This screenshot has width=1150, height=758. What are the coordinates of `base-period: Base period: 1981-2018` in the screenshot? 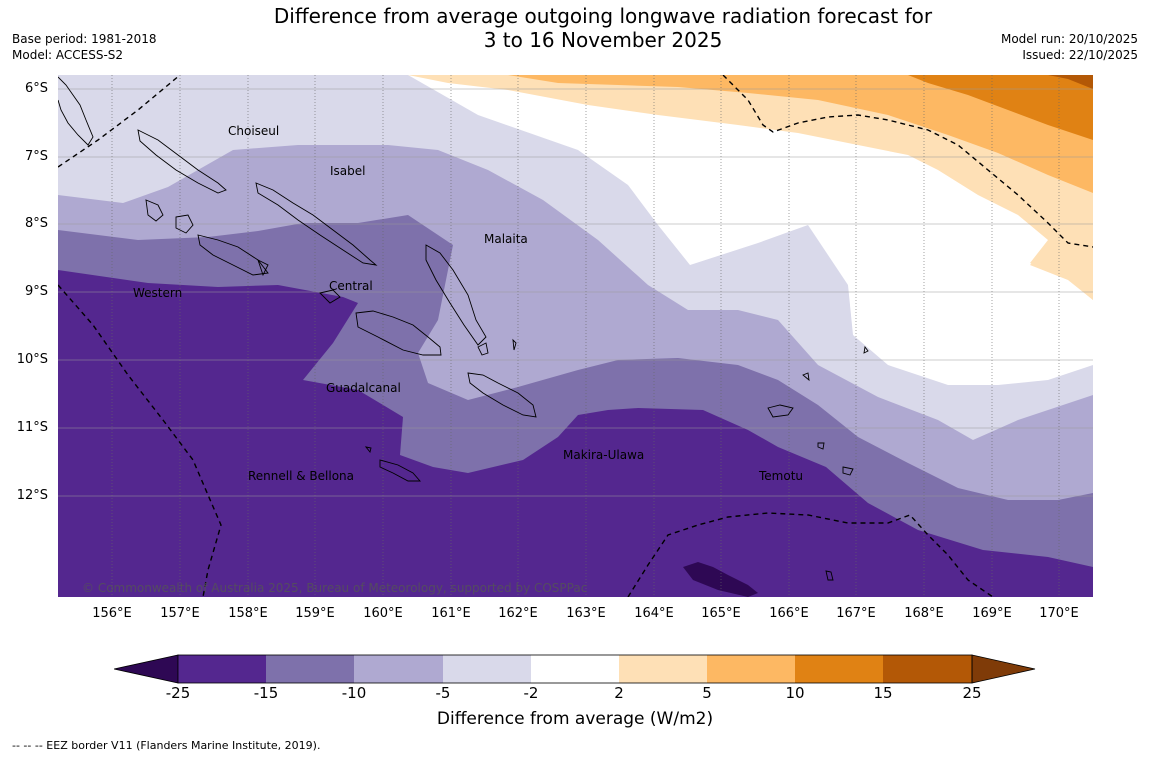 It's located at (84, 39).